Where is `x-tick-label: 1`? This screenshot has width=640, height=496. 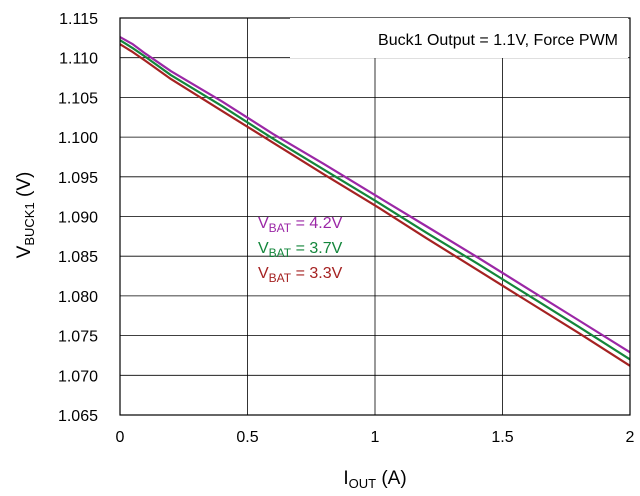
x-tick-label: 1 is located at coordinates (375, 437).